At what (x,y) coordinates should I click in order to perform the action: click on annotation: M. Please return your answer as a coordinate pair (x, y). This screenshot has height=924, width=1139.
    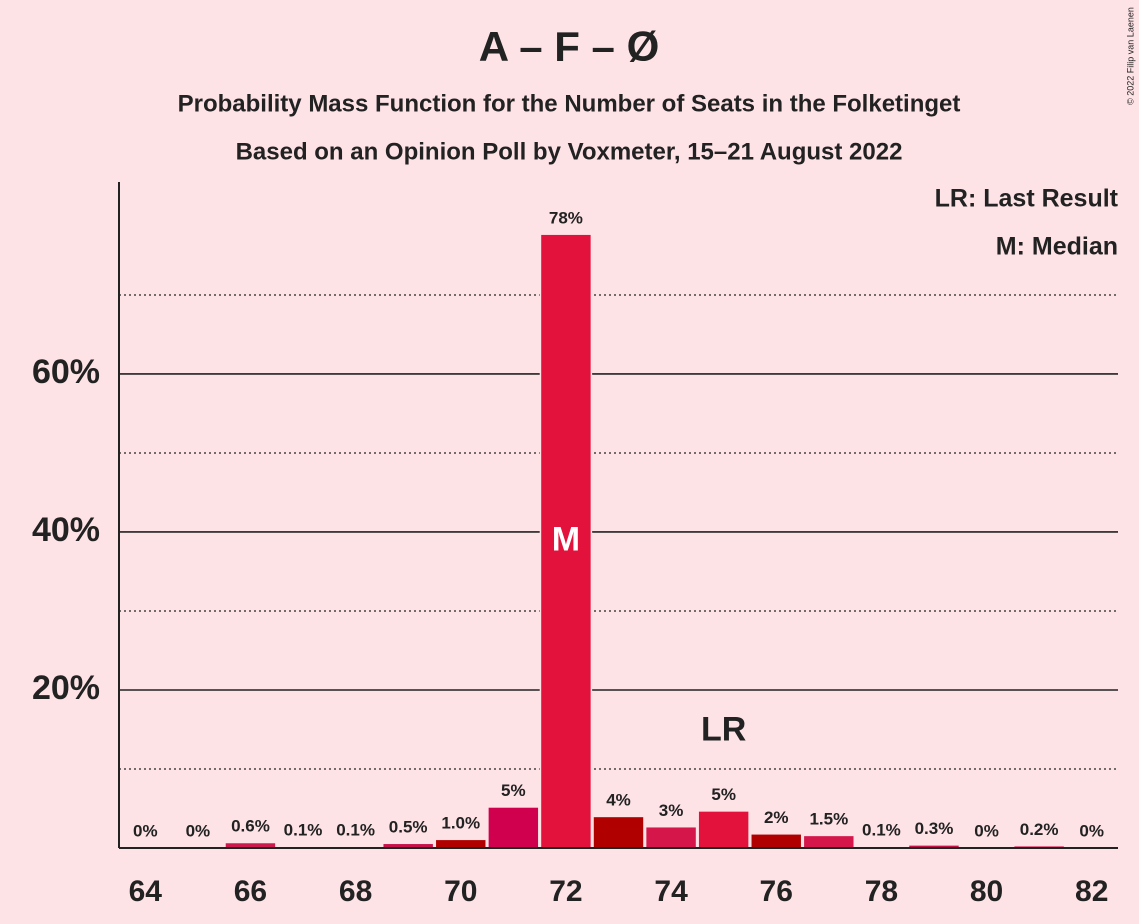
    Looking at the image, I should click on (566, 539).